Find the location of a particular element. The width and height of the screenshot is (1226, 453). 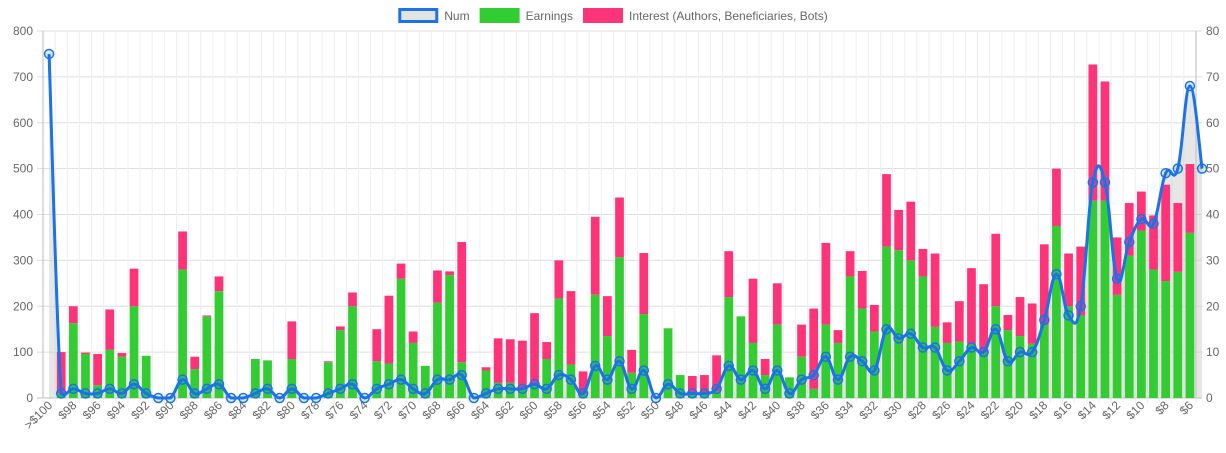

legend-item-interest: Interest (Authors, Beneficiaries, Bots) is located at coordinates (705, 15).